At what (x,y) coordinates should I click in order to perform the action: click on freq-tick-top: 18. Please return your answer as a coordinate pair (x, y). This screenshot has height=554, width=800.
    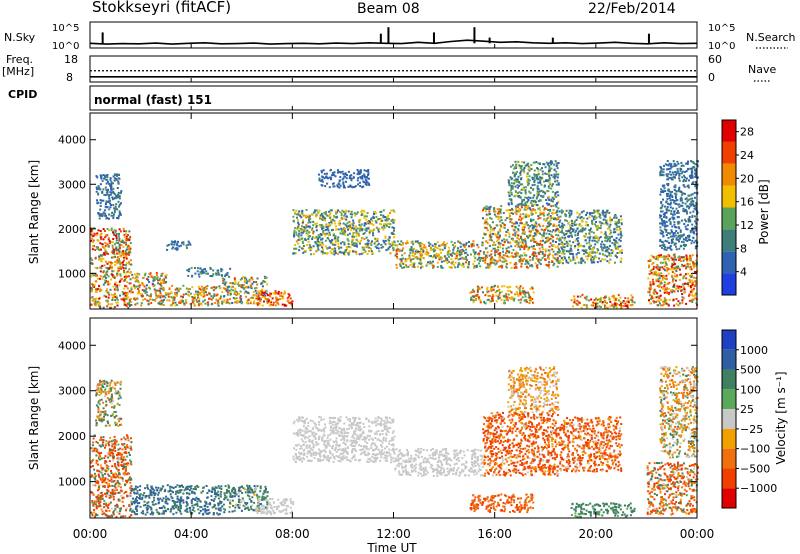
    Looking at the image, I should click on (71, 59).